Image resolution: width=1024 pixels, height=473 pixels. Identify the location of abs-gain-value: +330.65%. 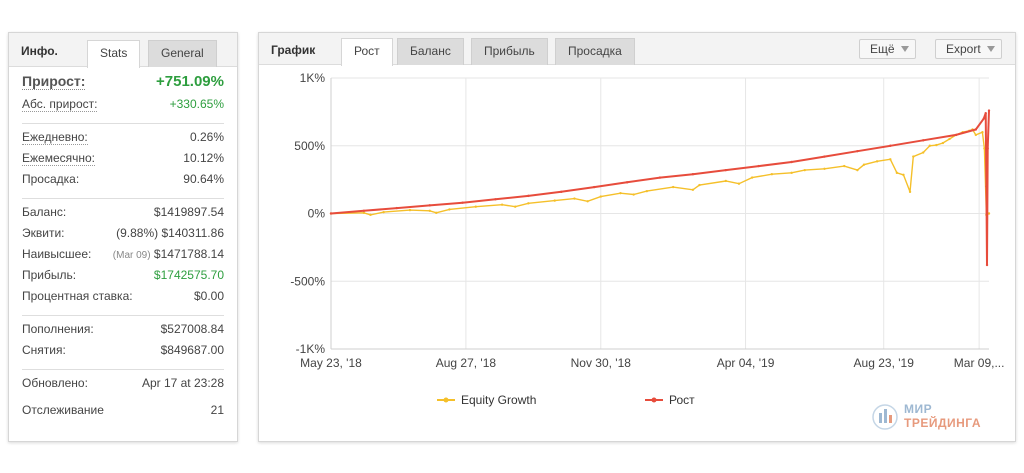
(196, 104).